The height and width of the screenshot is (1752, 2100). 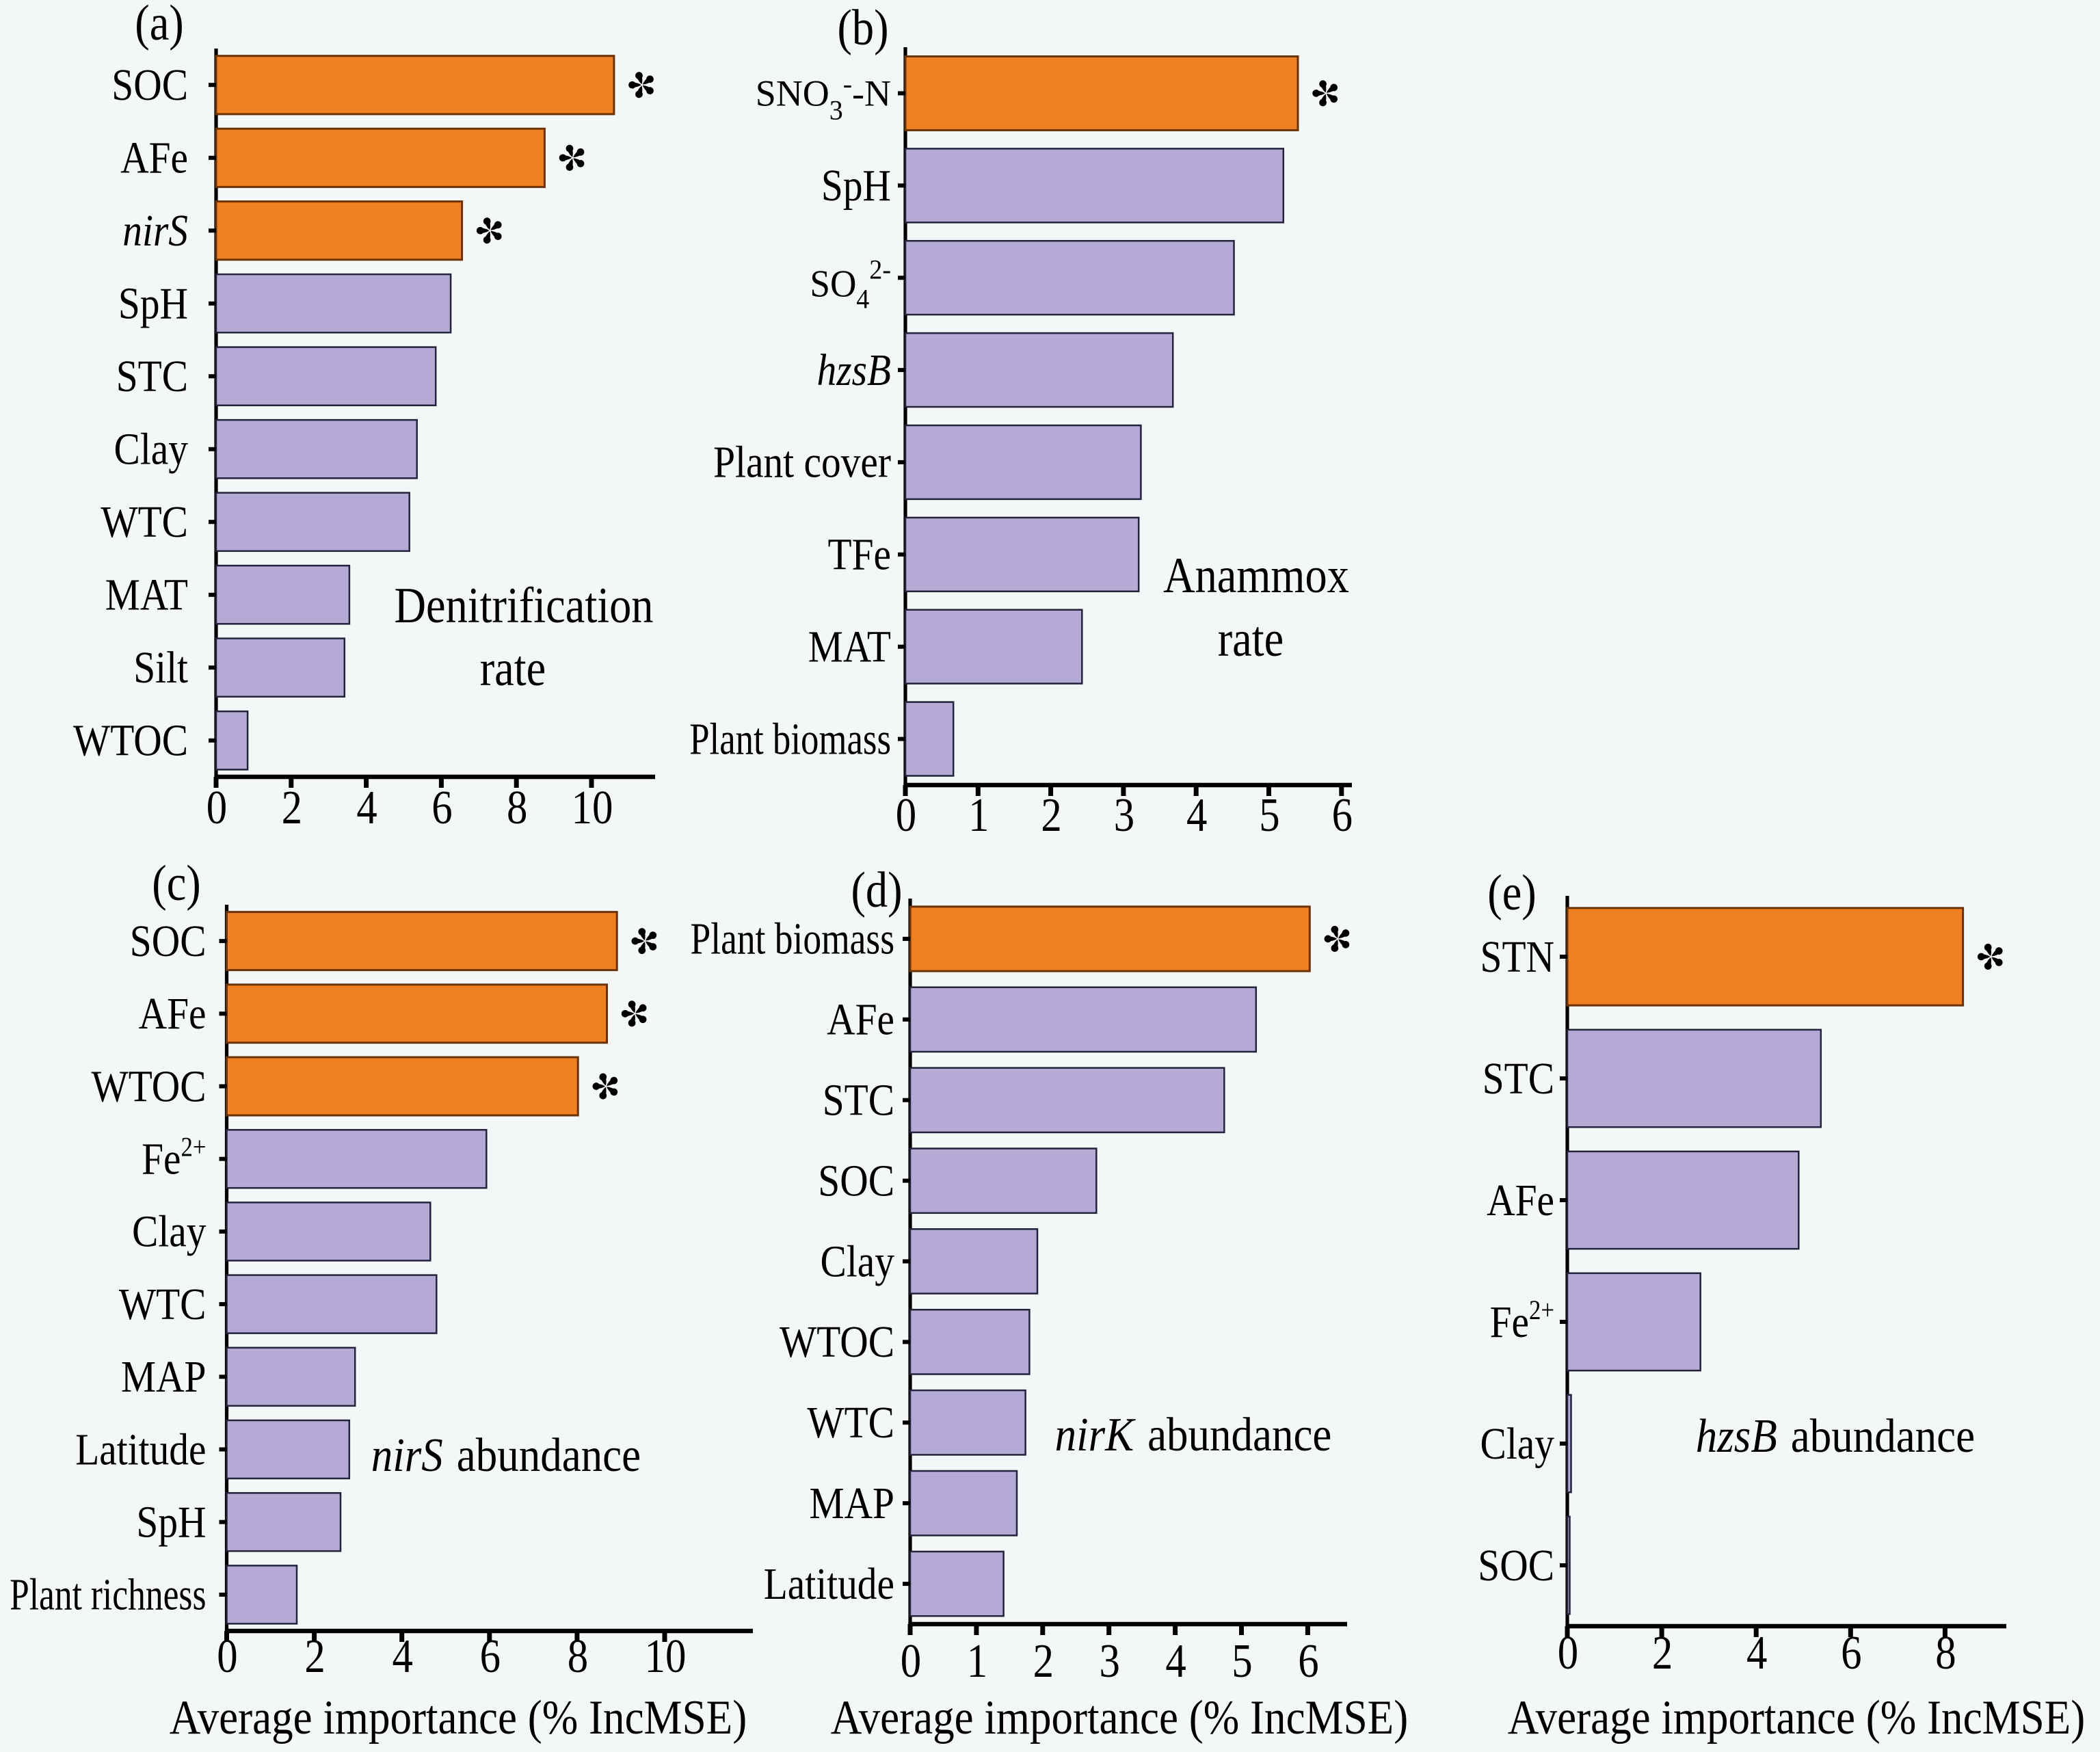 I want to click on svg-text: (b), so click(x=862, y=28).